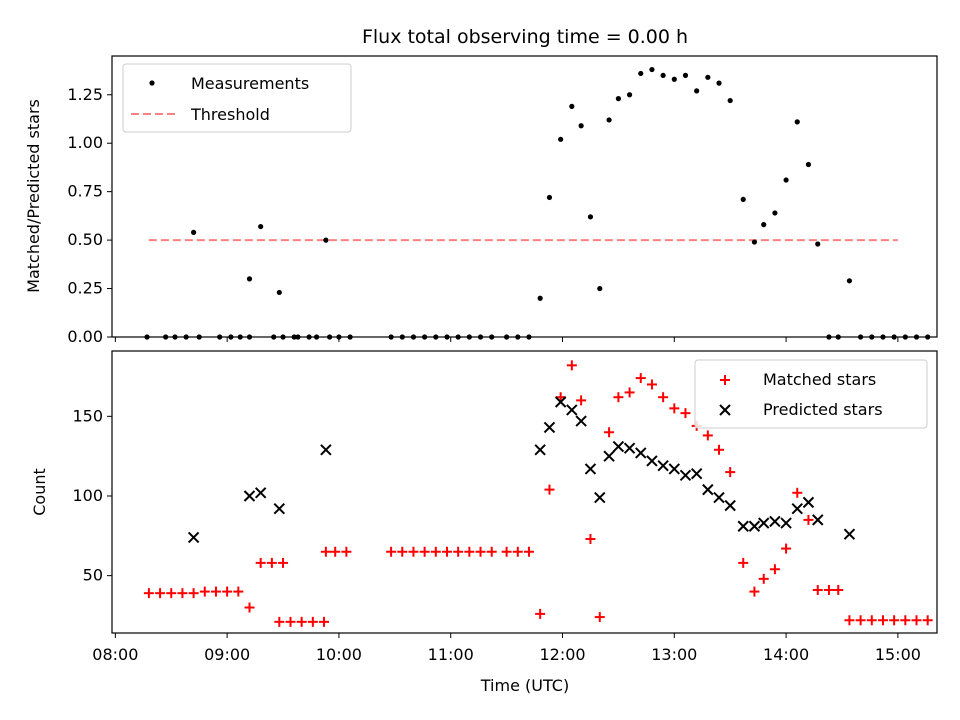 Image resolution: width=960 pixels, height=720 pixels. Describe the element at coordinates (85, 239) in the screenshot. I see `top-y-tick-label: 0.50` at that location.